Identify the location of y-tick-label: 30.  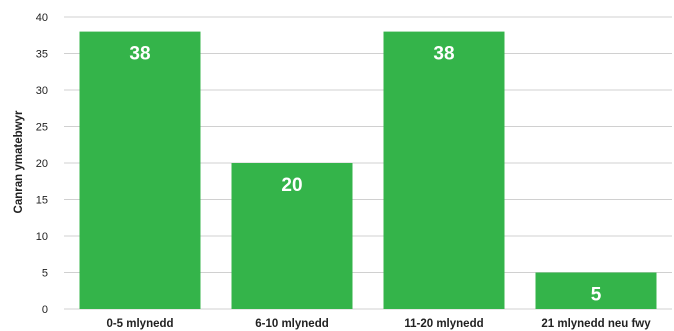
(42, 91).